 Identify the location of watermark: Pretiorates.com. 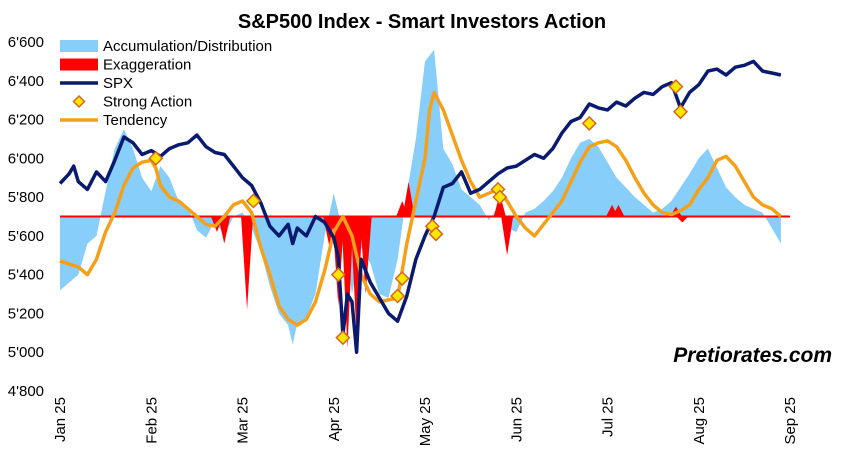
(752, 355).